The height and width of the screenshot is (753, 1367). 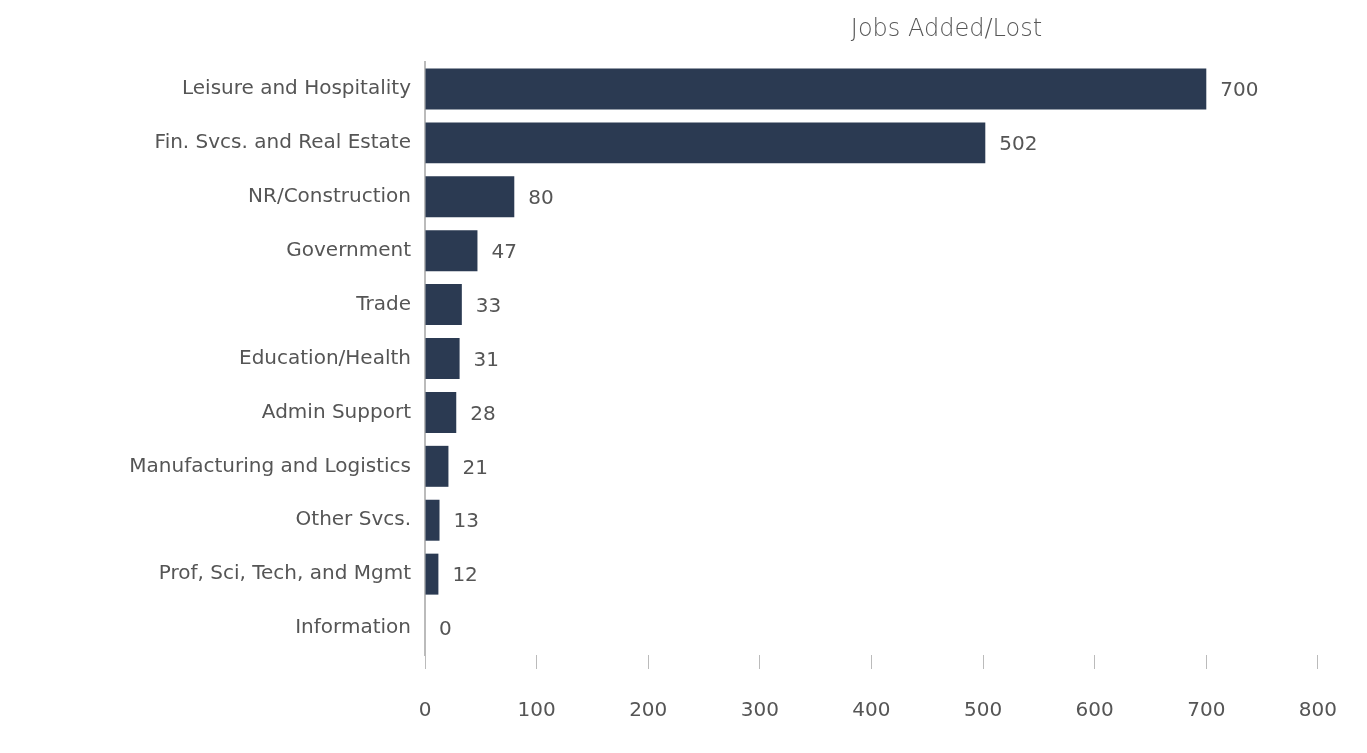 I want to click on y-tick-label: Information, so click(x=353, y=626).